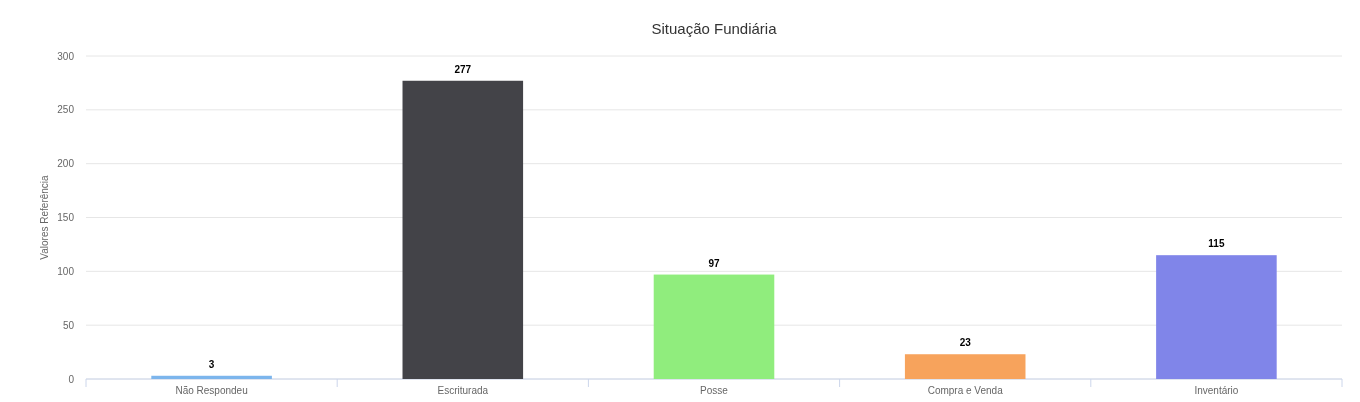 The width and height of the screenshot is (1360, 402). I want to click on x-tick-label: Inventário, so click(1216, 390).